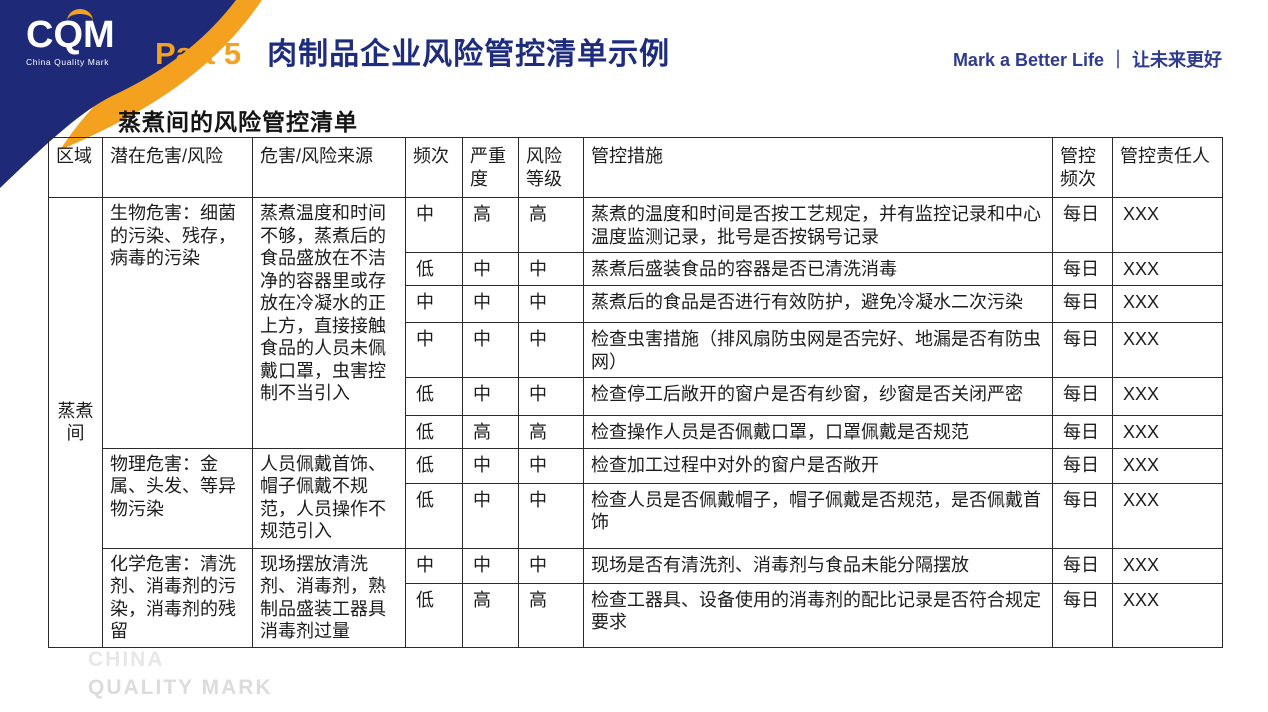 The height and width of the screenshot is (712, 1268). I want to click on measure-cell: 蒸煮后的食品是否进行有效防护，避免冷凝水二次污染, so click(818, 304).